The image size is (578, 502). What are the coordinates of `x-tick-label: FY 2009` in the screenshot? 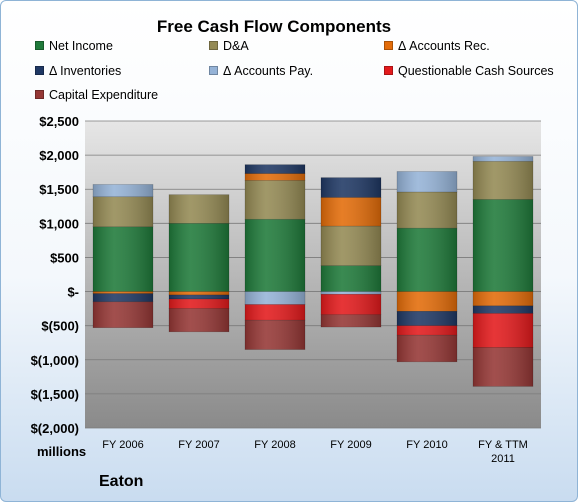 It's located at (350, 445).